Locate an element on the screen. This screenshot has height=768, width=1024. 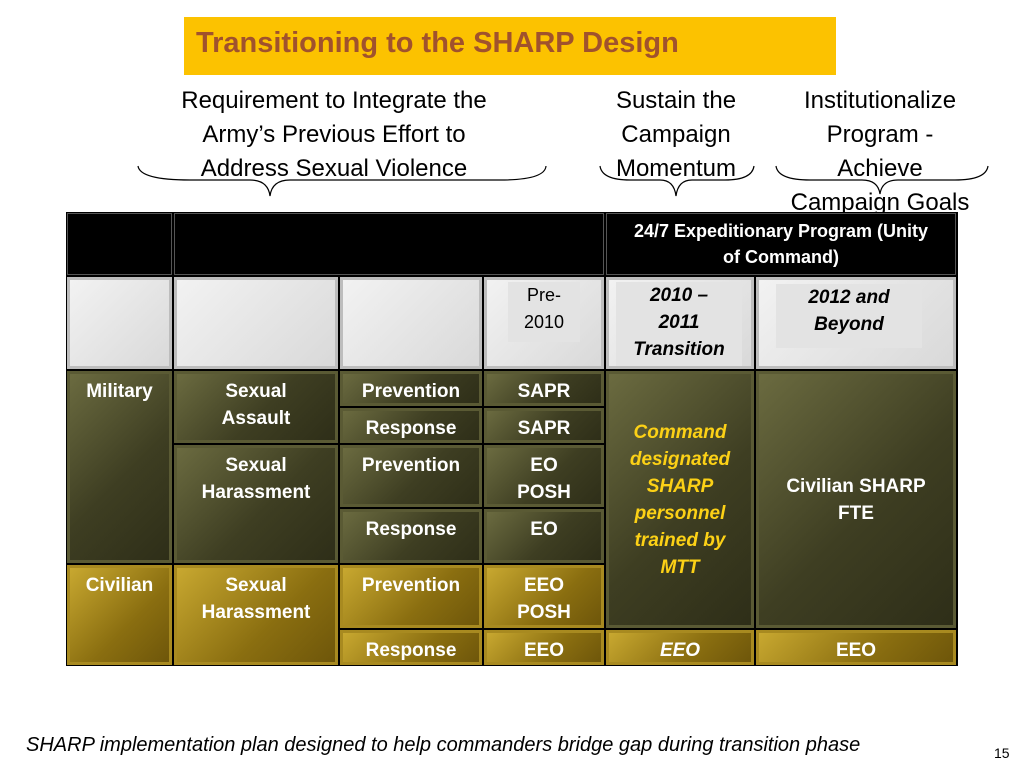
heading-line: Address Sexual Violence is located at coordinates (334, 168).